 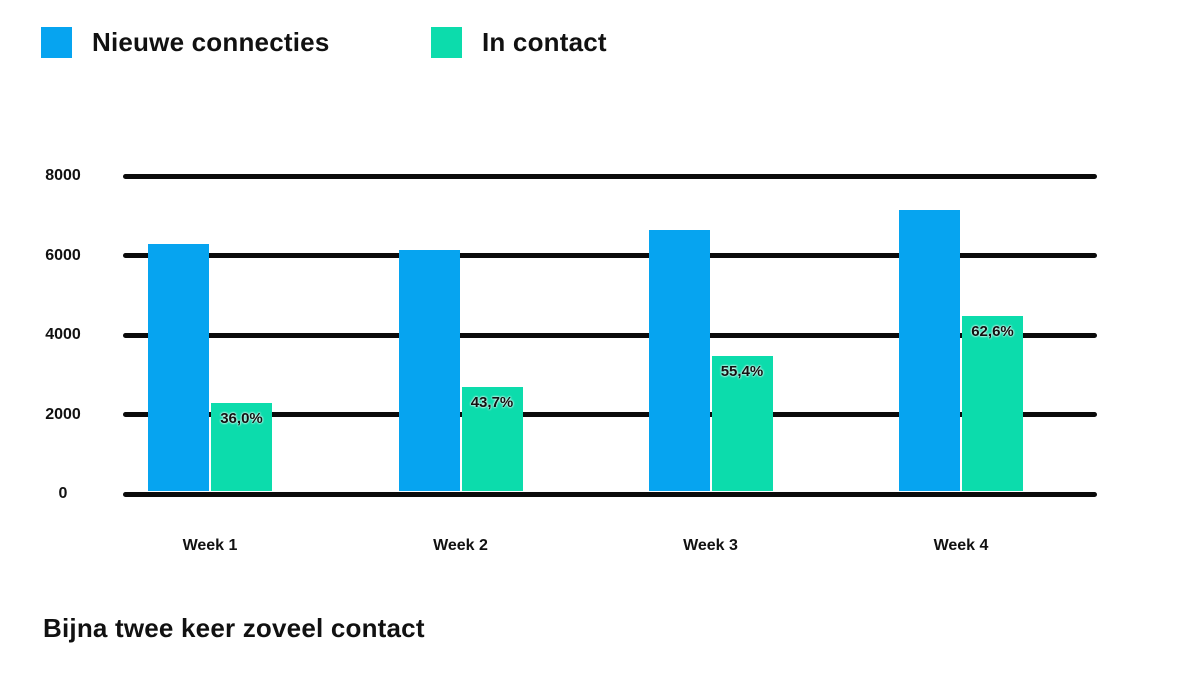 I want to click on x-axis-label: Week 2, so click(x=460, y=545).